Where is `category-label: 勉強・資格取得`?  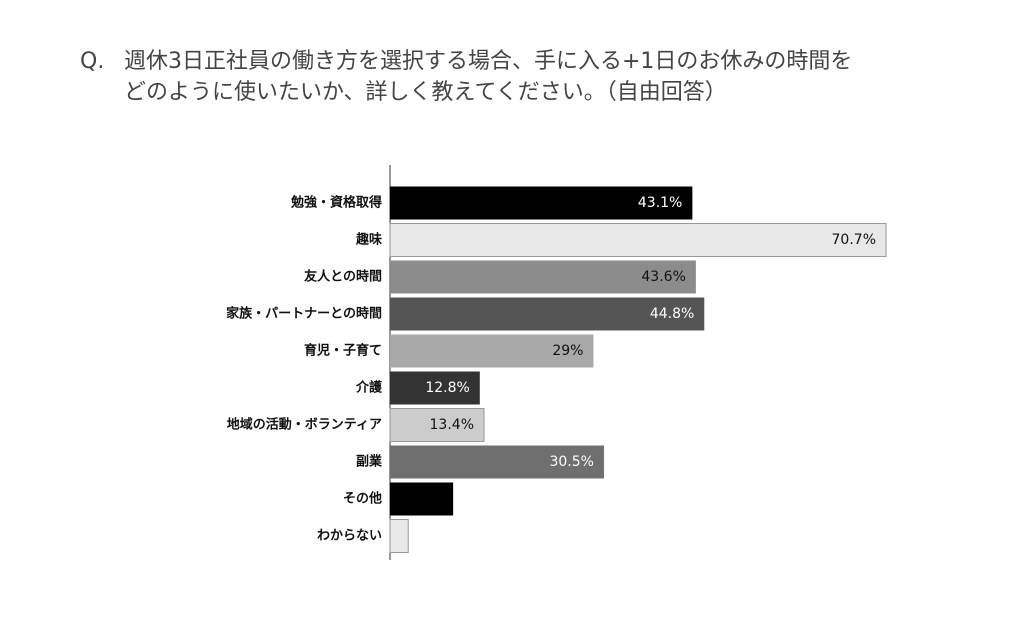
category-label: 勉強・資格取得 is located at coordinates (336, 203).